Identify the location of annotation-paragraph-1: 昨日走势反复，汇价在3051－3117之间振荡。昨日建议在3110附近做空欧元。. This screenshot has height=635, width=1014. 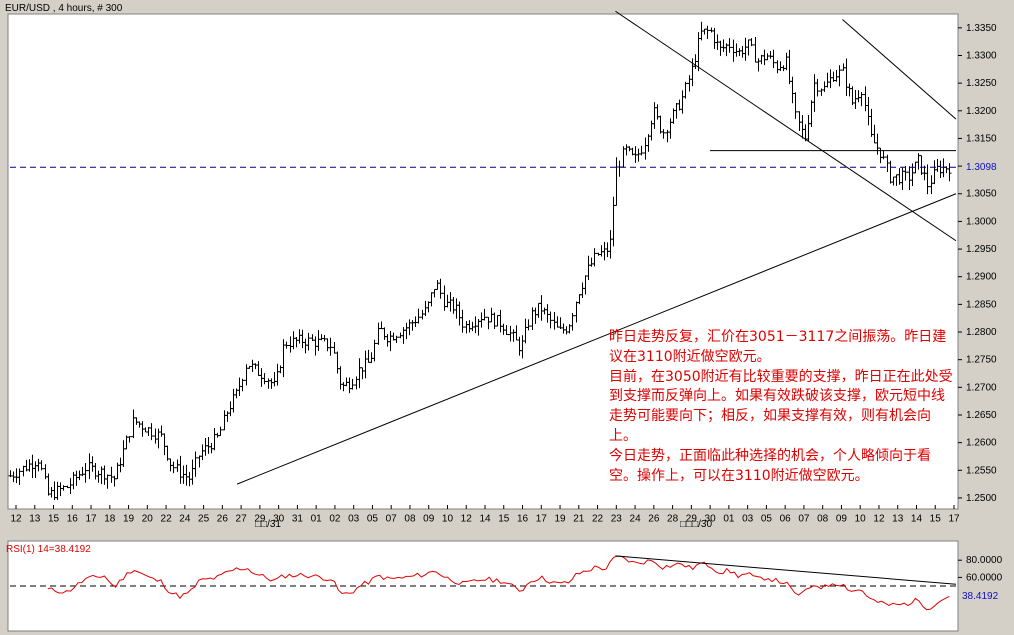
(778, 347).